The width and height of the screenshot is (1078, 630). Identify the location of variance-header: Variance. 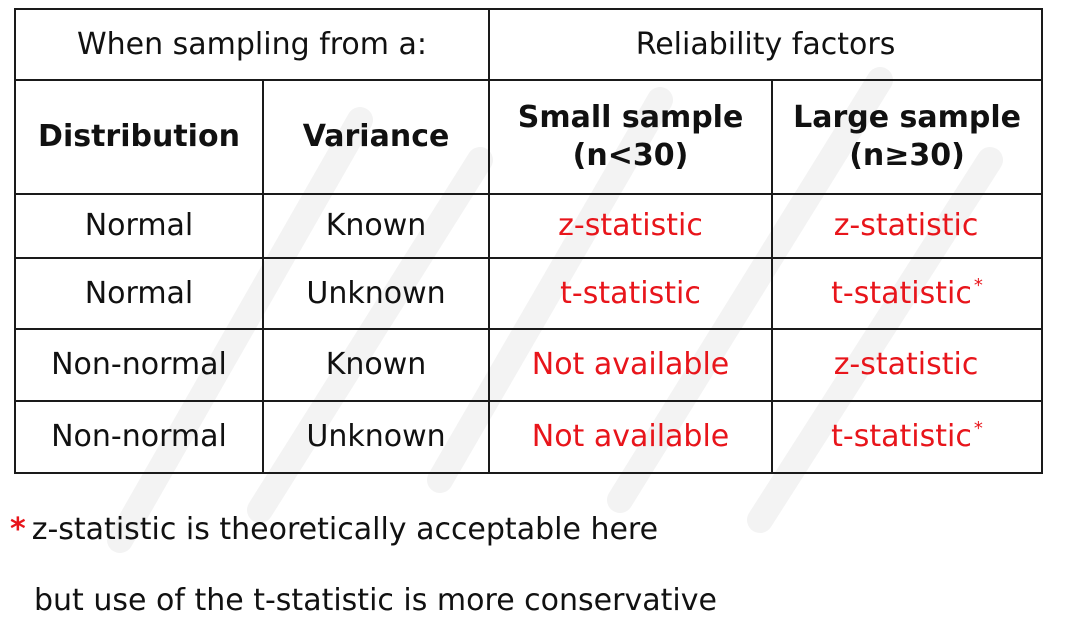
(376, 137).